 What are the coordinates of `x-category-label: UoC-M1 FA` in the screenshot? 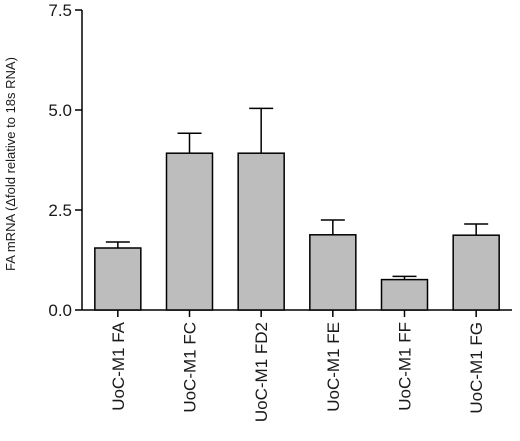 It's located at (118, 365).